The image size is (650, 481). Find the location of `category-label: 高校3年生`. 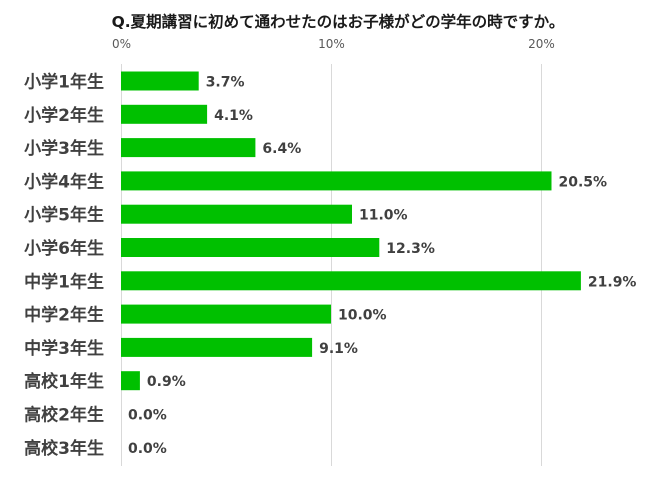

category-label: 高校3年生 is located at coordinates (64, 448).